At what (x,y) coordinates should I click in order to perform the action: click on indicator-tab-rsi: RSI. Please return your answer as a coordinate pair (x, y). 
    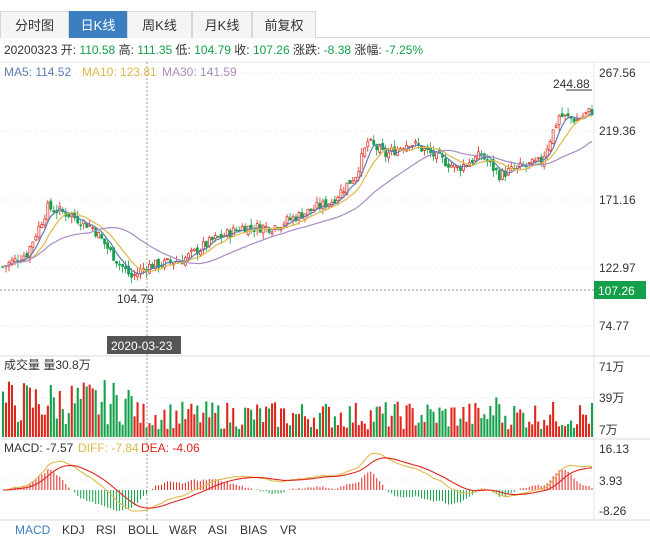
    Looking at the image, I should click on (106, 530).